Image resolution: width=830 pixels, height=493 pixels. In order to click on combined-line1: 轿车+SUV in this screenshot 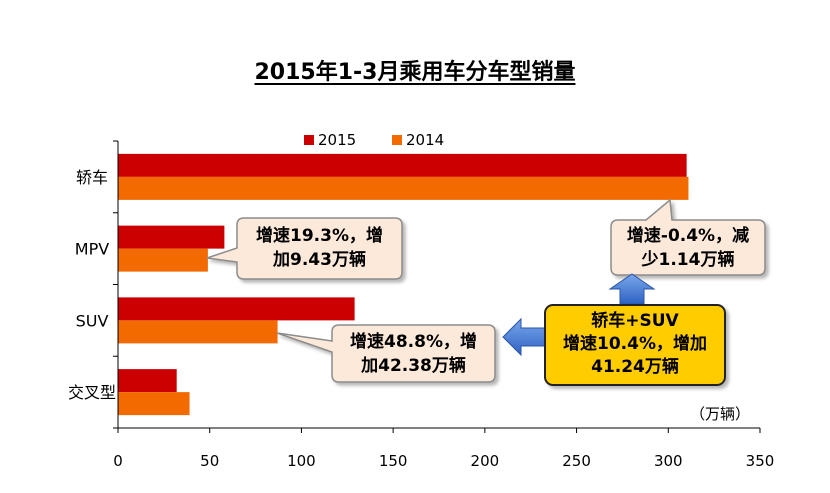, I will do `click(635, 321)`.